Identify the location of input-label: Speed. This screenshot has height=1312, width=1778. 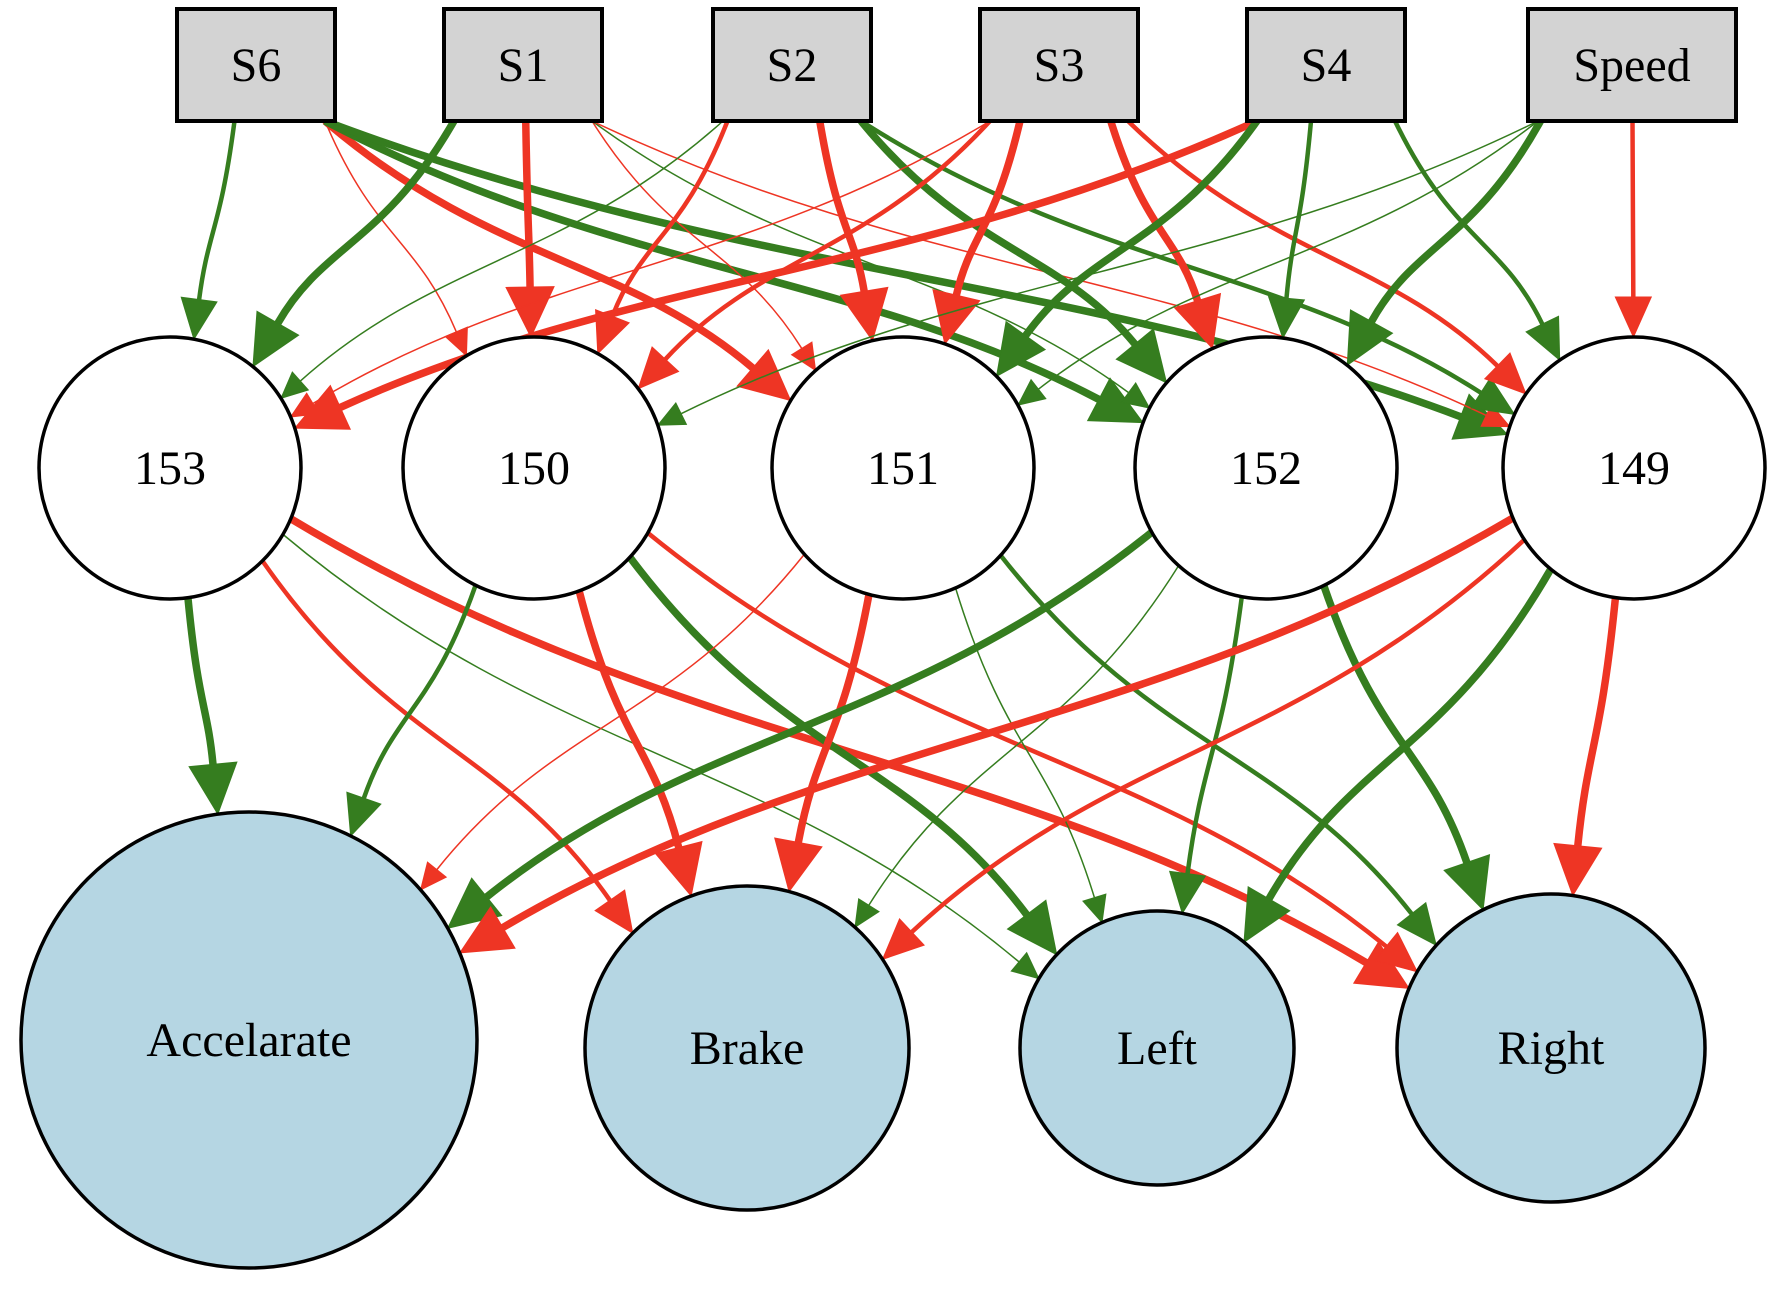
(1631, 65).